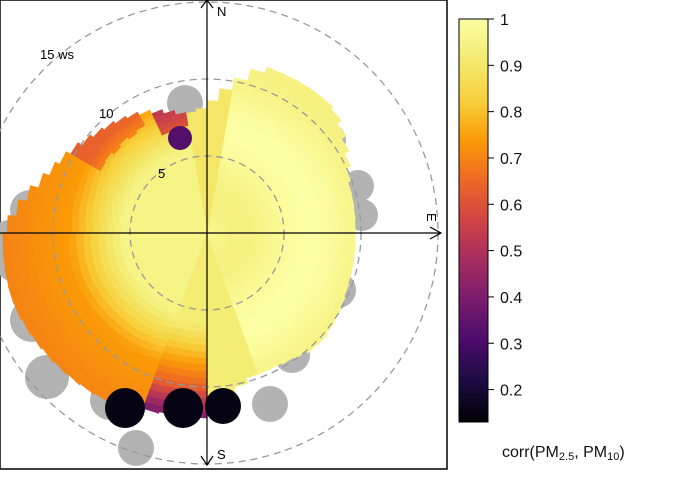 This screenshot has height=500, width=680. I want to click on colorbar-title-sub1: 2.5, so click(566, 457).